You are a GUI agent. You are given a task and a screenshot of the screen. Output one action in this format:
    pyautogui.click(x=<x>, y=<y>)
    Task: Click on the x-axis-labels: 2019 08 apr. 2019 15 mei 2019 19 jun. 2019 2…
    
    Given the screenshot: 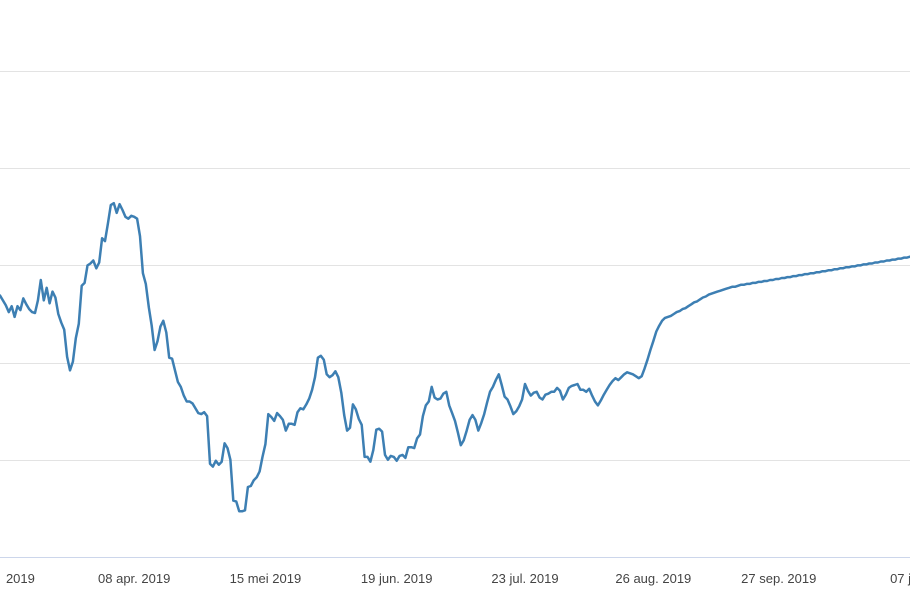 What is the action you would take?
    pyautogui.click(x=458, y=578)
    